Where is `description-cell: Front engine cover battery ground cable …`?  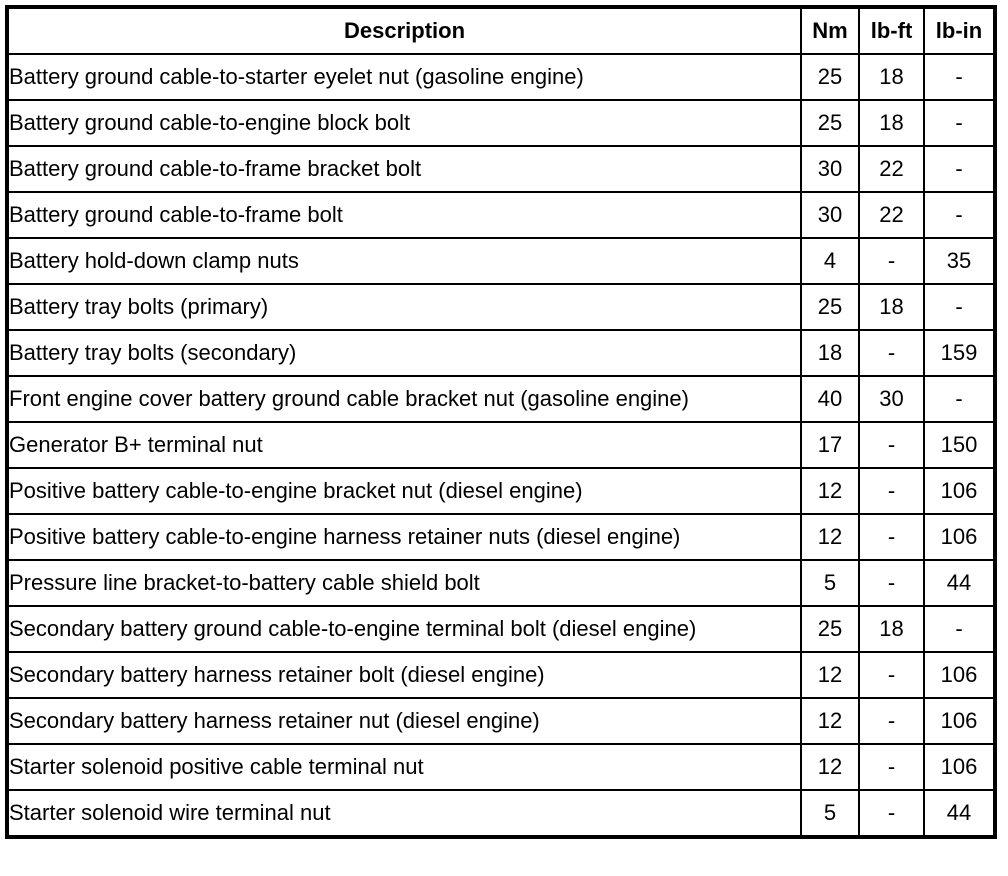
description-cell: Front engine cover battery ground cable … is located at coordinates (404, 399).